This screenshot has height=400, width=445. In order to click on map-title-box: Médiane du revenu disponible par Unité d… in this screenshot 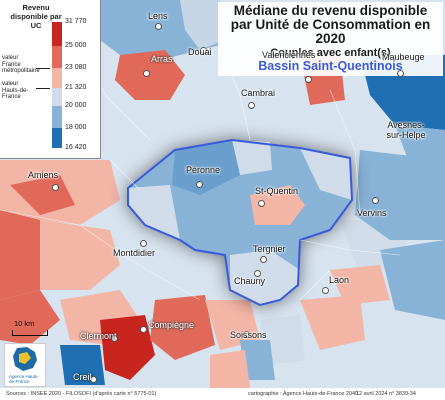, I will do `click(330, 39)`.